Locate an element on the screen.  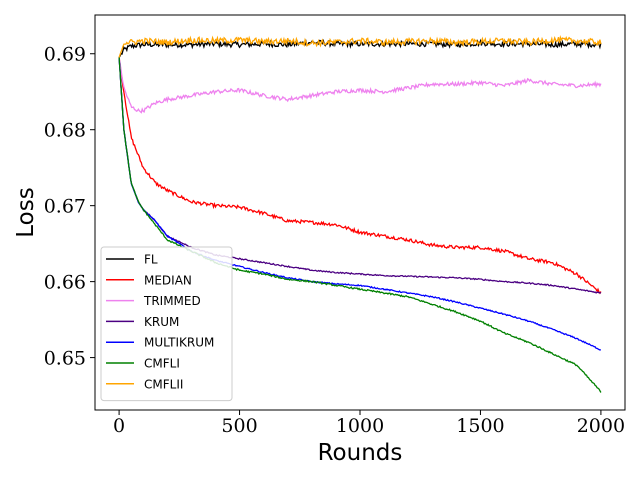
legend: FL MEDIAN TRIMMED KRUM MULTIKRUM CMFLI CMFLII is located at coordinates (166, 324).